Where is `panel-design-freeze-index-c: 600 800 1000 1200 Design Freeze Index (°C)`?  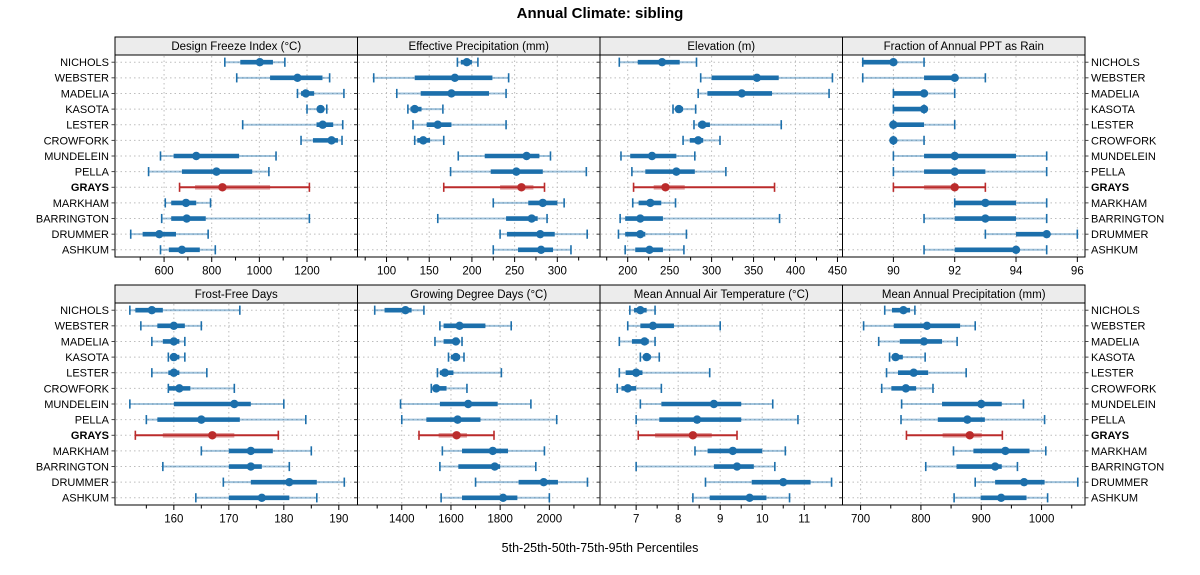 panel-design-freeze-index-c: 600 800 1000 1200 Design Freeze Index (°C) is located at coordinates (236, 157).